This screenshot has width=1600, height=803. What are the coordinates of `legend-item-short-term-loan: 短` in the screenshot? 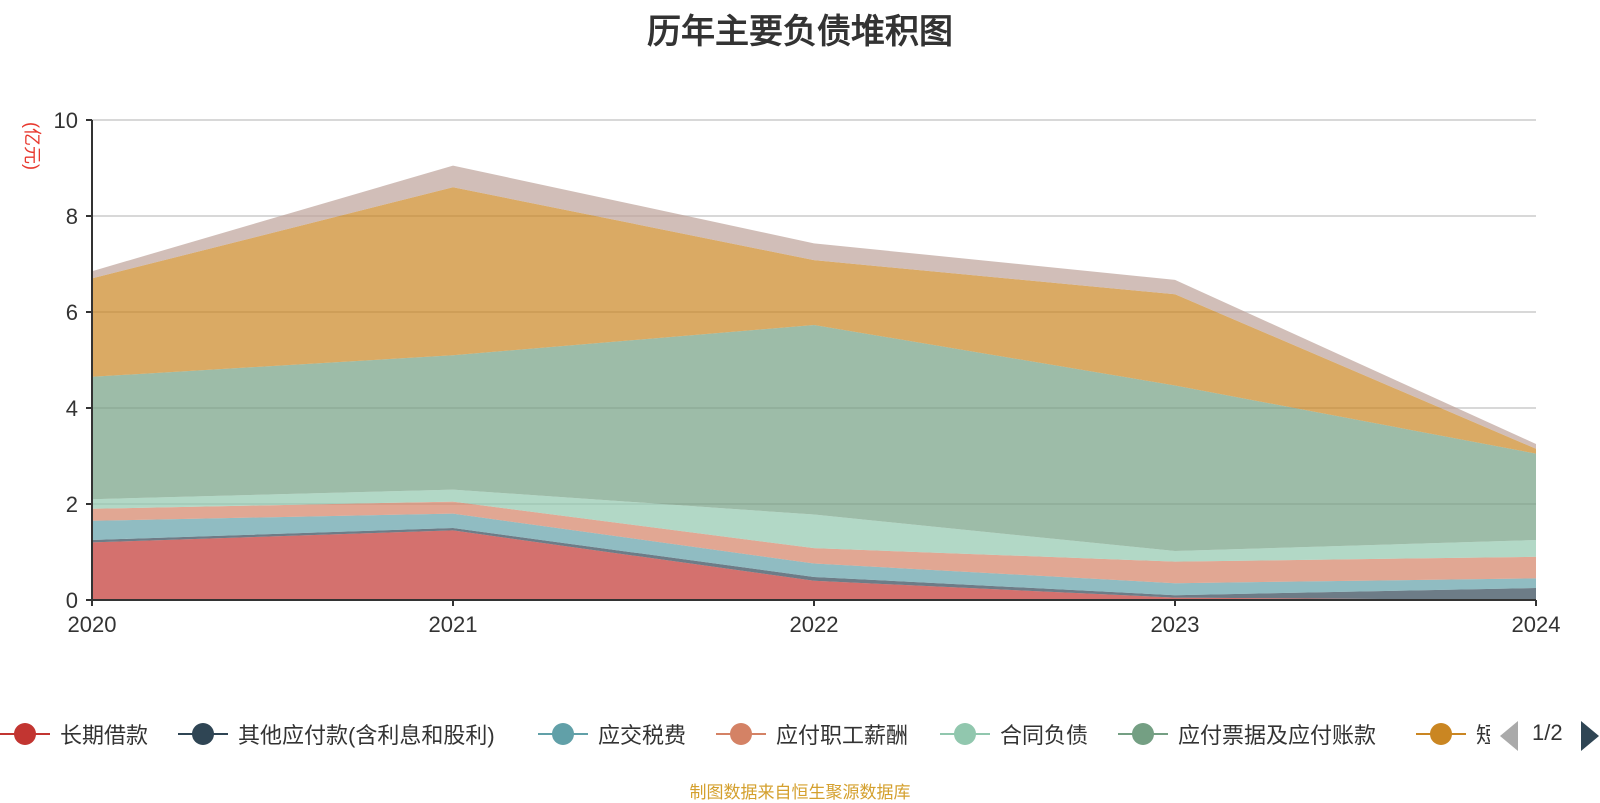 It's located at (1453, 734).